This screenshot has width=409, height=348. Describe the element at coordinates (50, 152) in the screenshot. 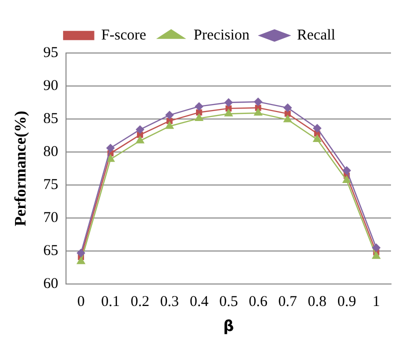

I see `y-tick-label: 80` at that location.